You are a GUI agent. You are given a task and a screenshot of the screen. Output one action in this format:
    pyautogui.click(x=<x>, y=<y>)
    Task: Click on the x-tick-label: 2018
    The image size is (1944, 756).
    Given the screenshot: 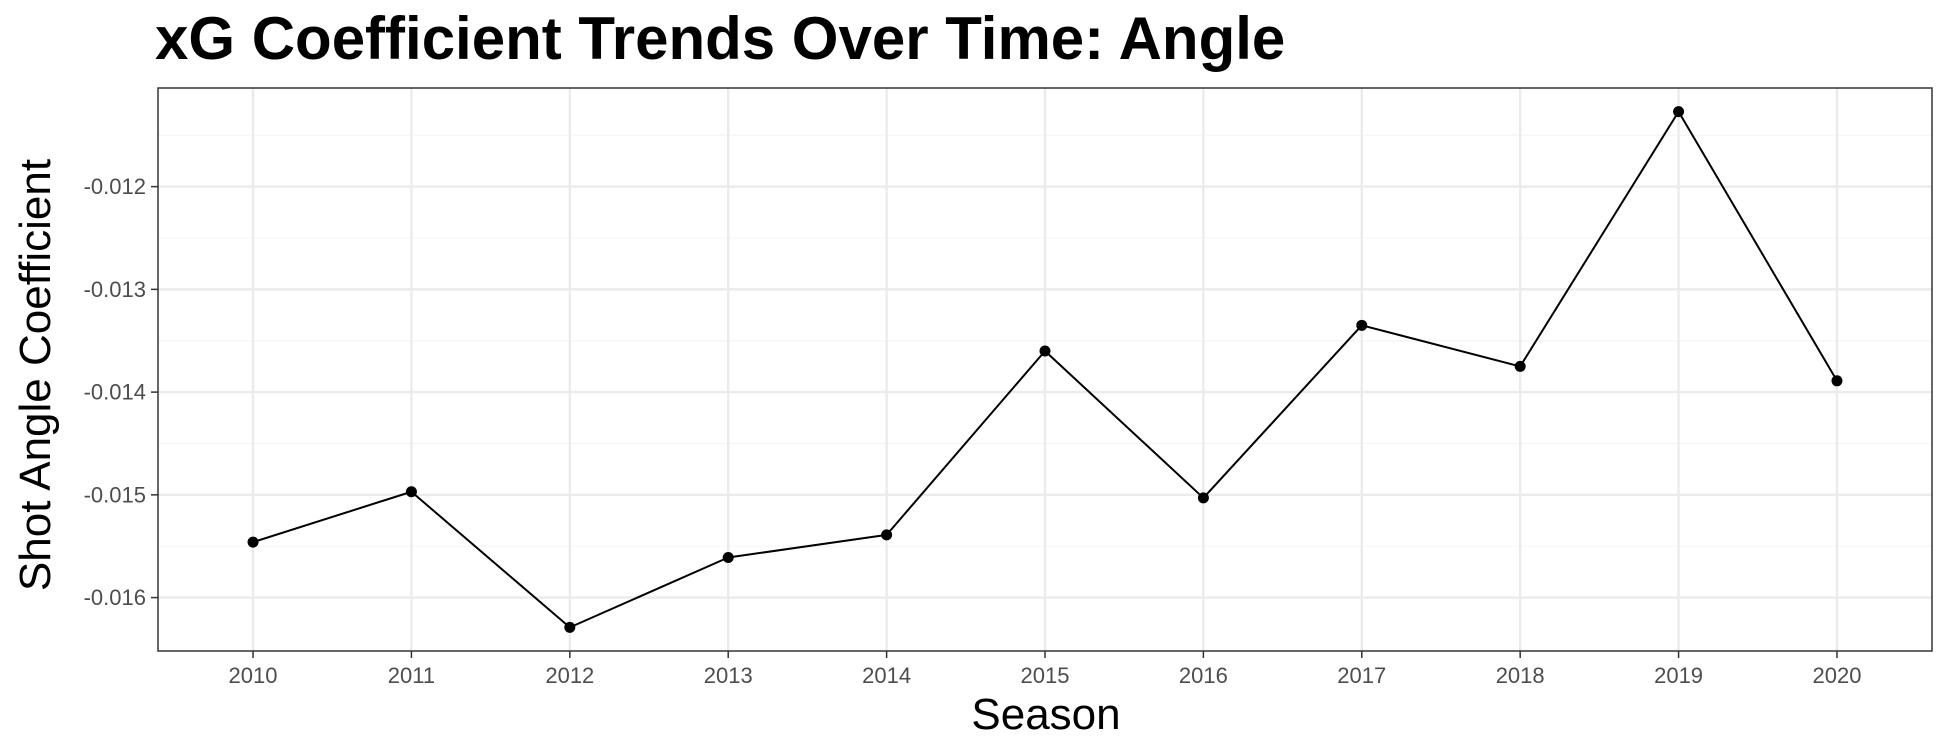 What is the action you would take?
    pyautogui.click(x=1520, y=675)
    